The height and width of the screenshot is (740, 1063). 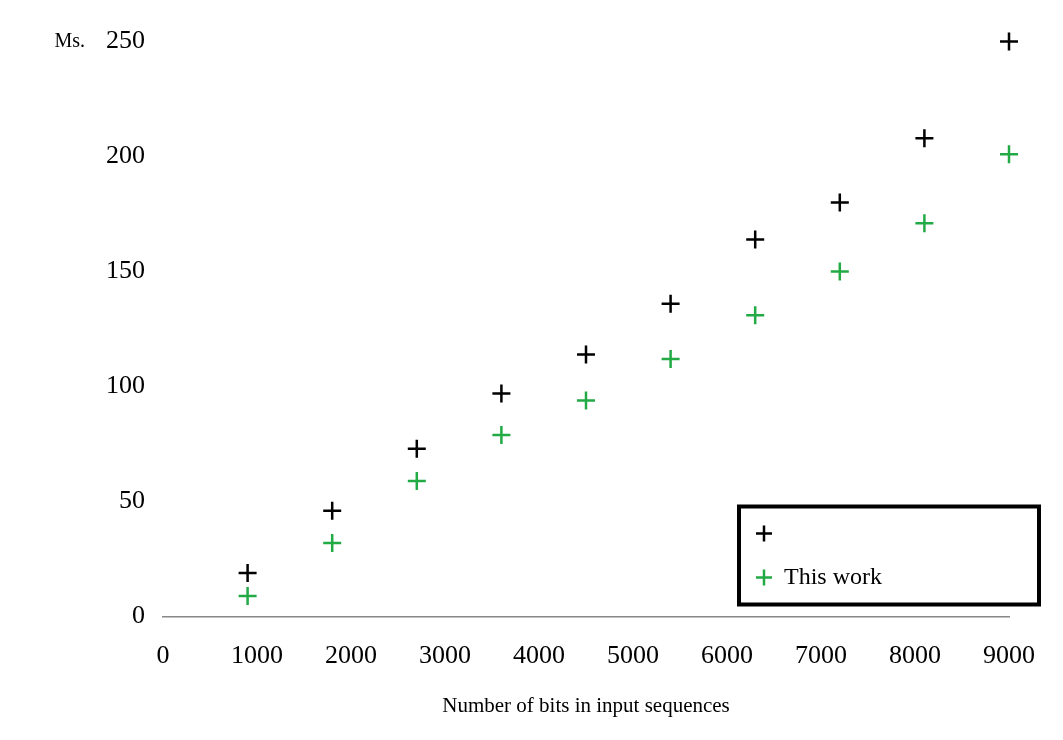 I want to click on x-tick-label: 4000, so click(x=539, y=655).